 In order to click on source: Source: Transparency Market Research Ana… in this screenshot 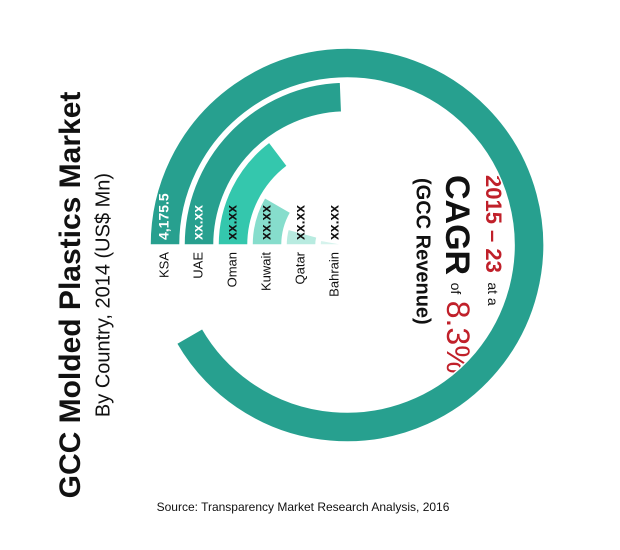, I will do `click(303, 507)`.